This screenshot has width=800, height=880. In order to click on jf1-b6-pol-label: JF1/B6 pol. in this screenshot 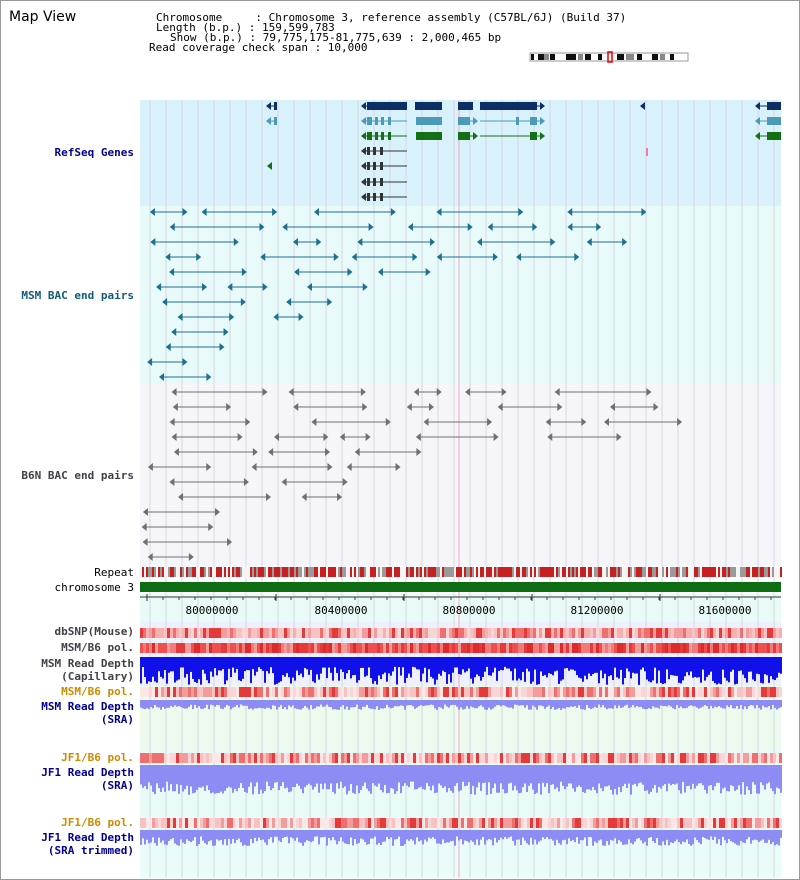, I will do `click(97, 757)`.